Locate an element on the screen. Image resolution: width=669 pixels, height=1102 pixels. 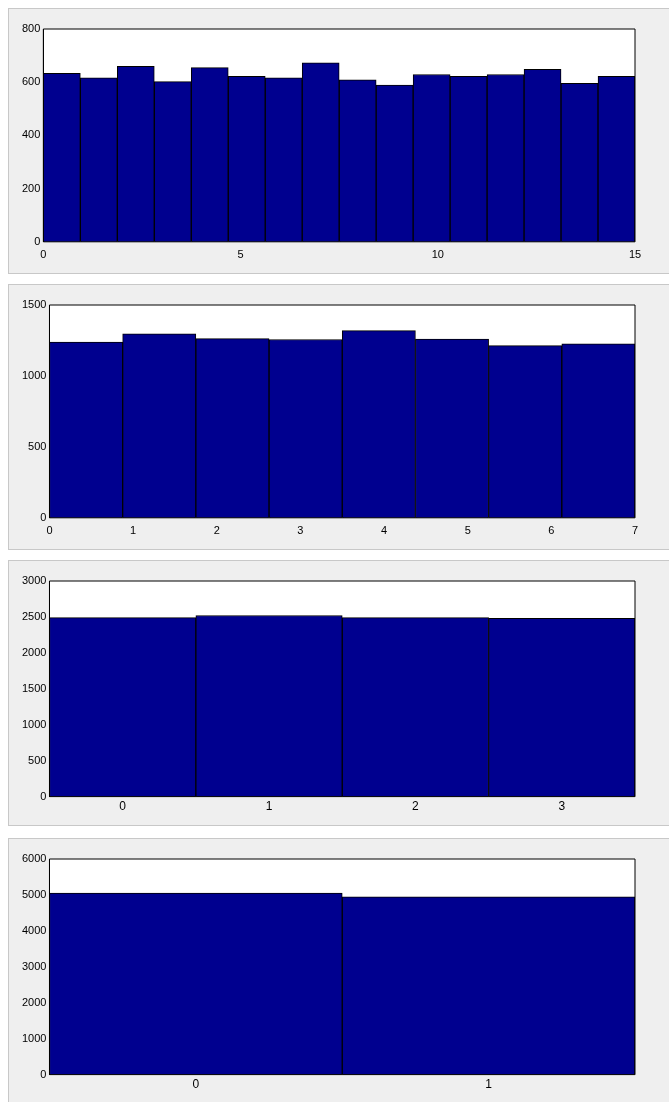
x-tick-label: 6 is located at coordinates (551, 530).